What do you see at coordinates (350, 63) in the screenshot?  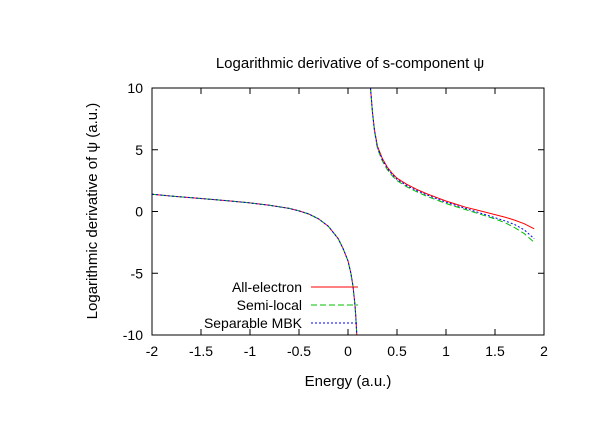 I see `chart-title: Logarithmic derivative of s-component ψ` at bounding box center [350, 63].